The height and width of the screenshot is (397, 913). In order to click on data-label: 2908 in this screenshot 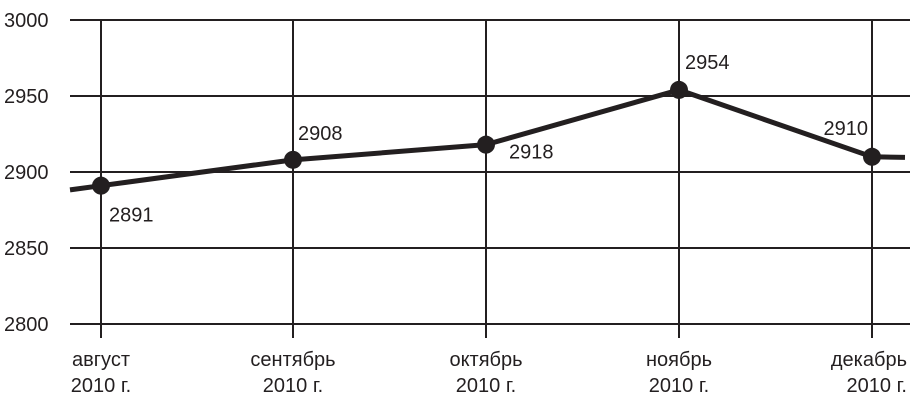, I will do `click(320, 134)`.